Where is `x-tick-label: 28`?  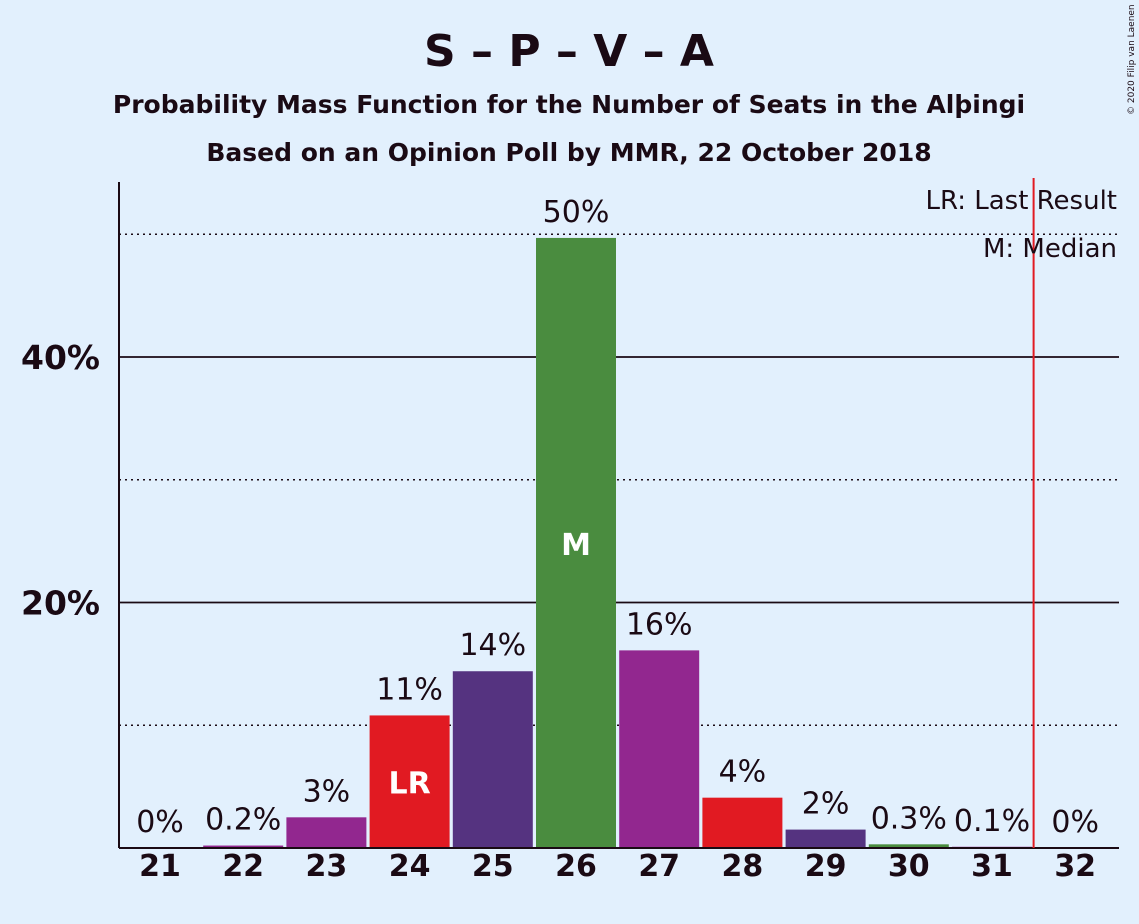 x-tick-label: 28 is located at coordinates (743, 866).